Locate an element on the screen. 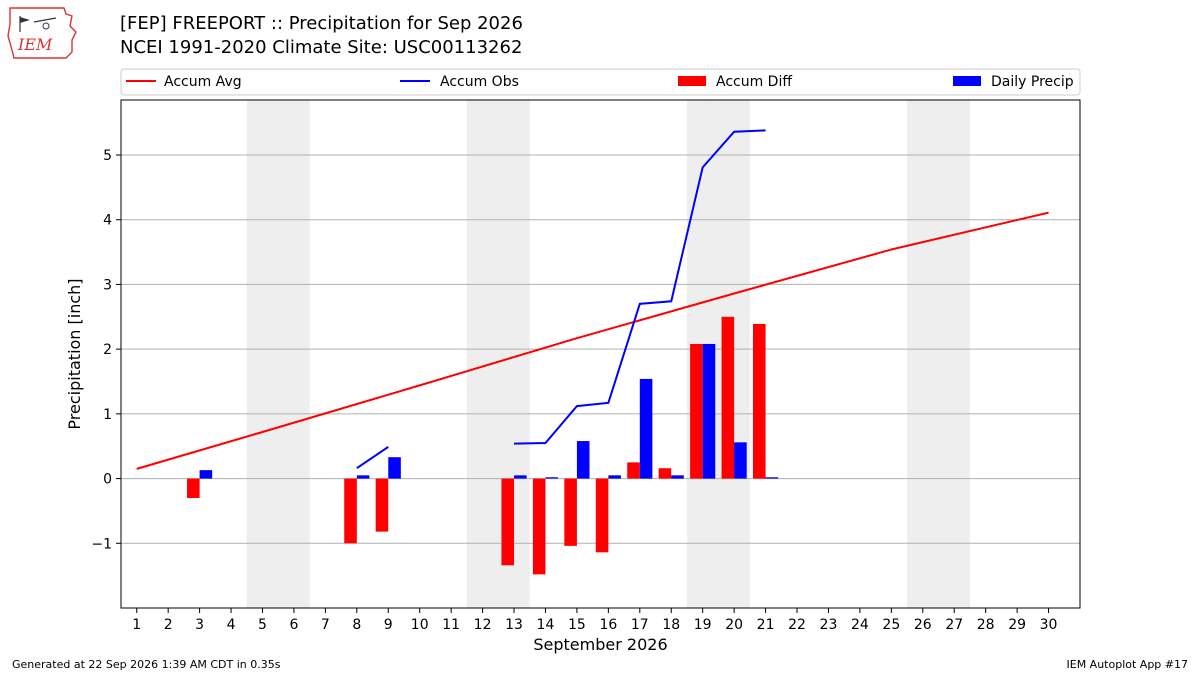 The height and width of the screenshot is (675, 1200). x-tick-label-6: 6 is located at coordinates (293, 625).